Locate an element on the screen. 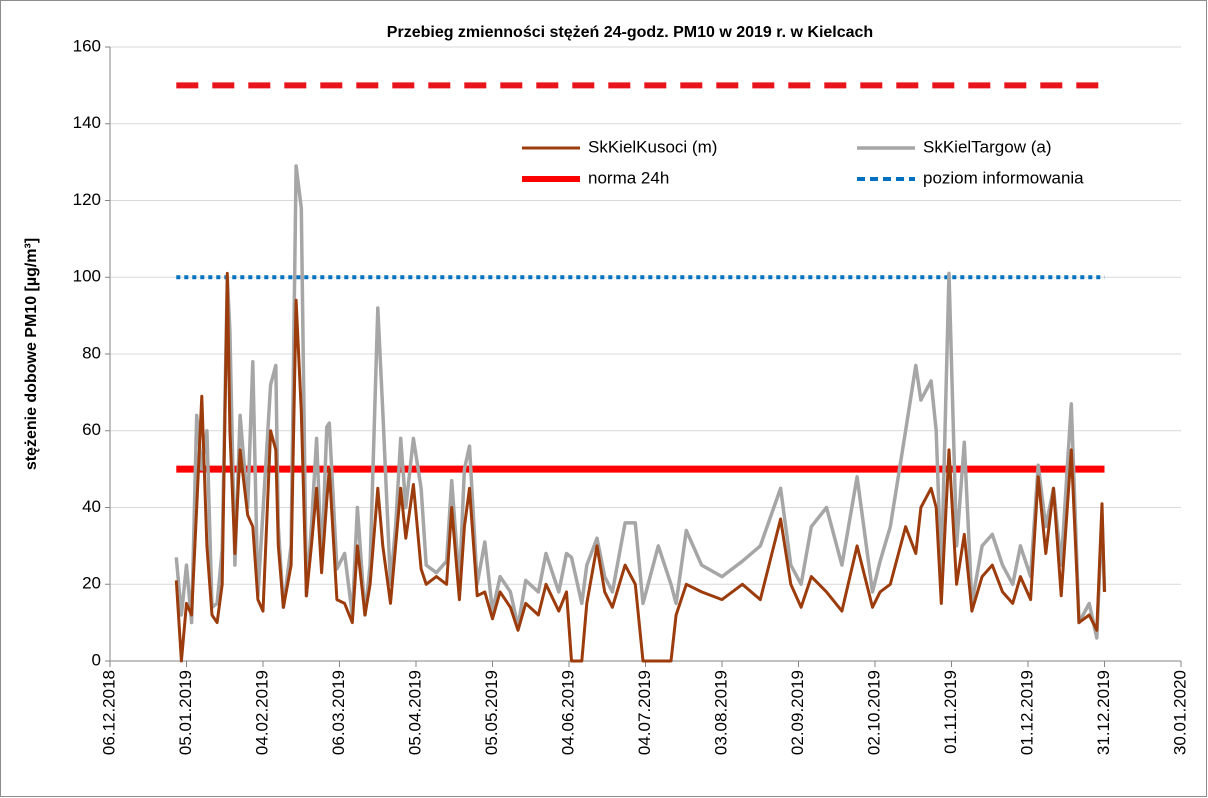 The width and height of the screenshot is (1208, 798). x-tick-label: 06.03.2019 is located at coordinates (338, 712).